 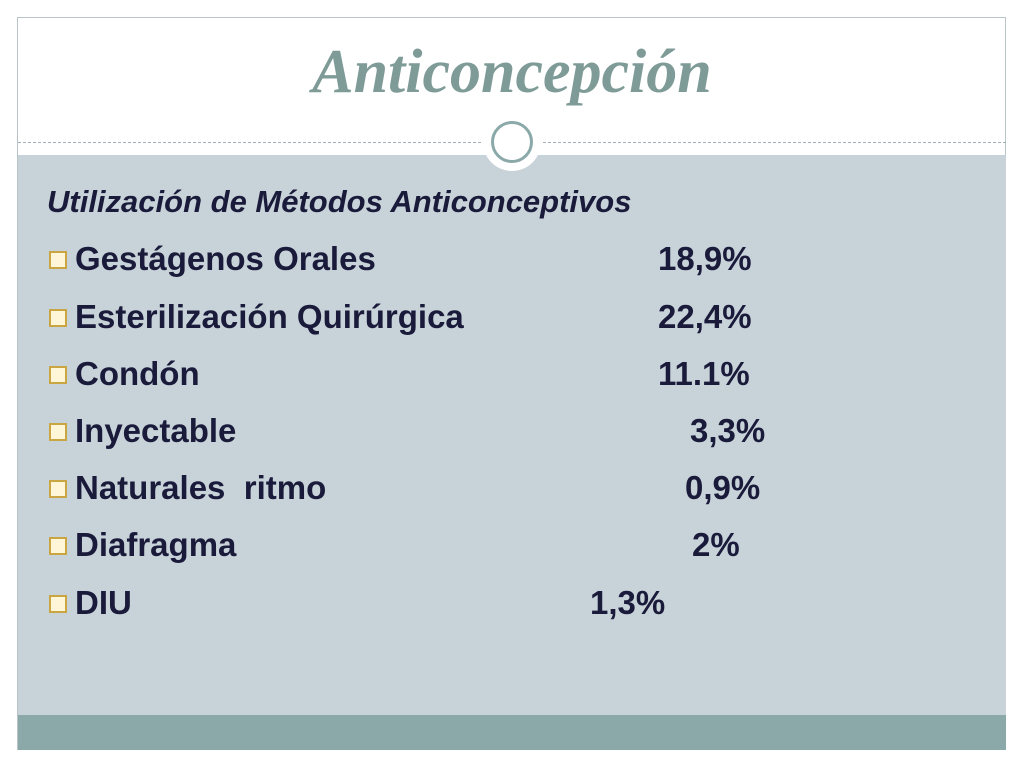 What do you see at coordinates (156, 430) in the screenshot?
I see `item-label: Inyectable` at bounding box center [156, 430].